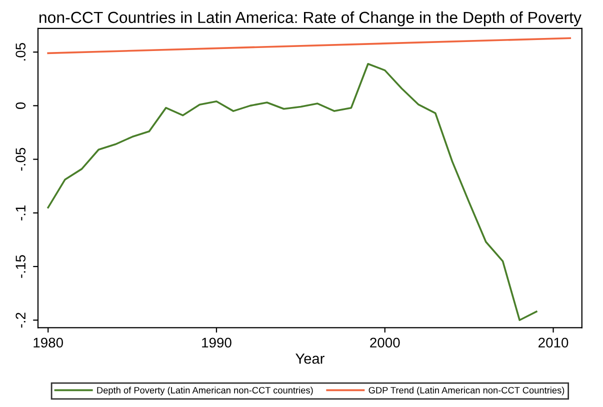  Describe the element at coordinates (310, 18) in the screenshot. I see `chart-title: non-CCT Countries in Latin America: Rate of Change in the Depth of Poverty` at that location.